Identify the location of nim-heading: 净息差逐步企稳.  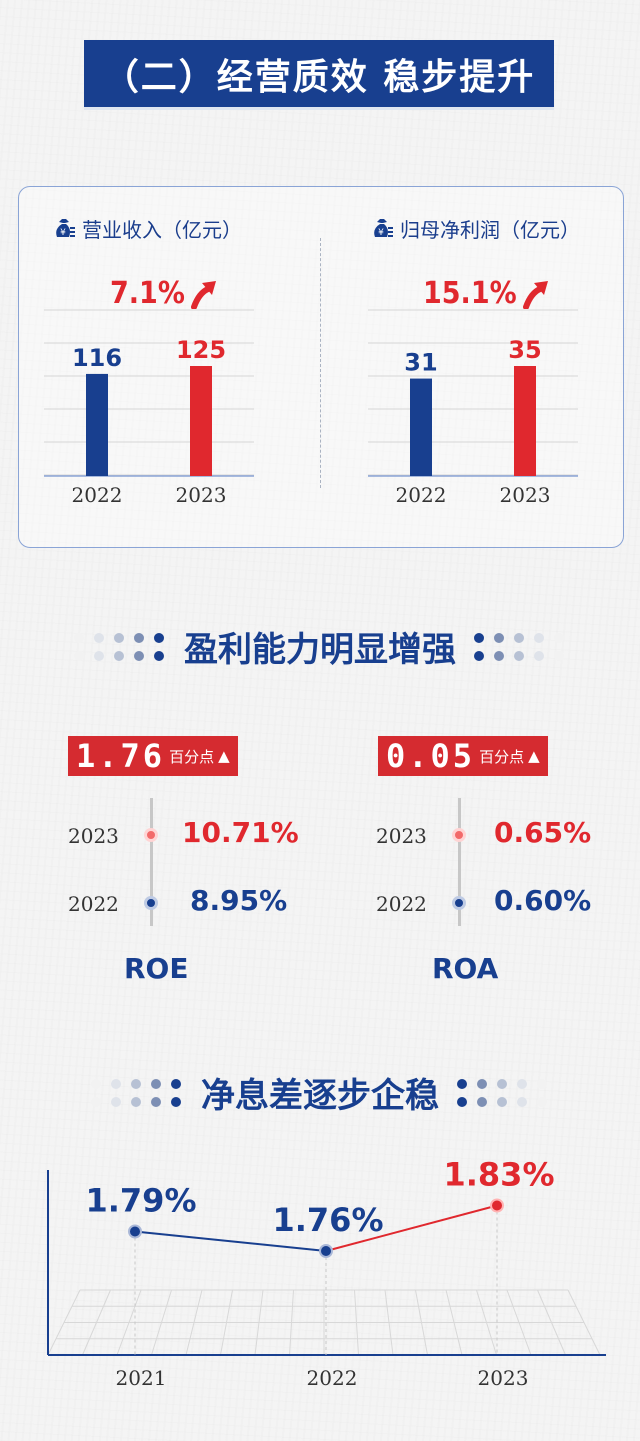
(320, 1092).